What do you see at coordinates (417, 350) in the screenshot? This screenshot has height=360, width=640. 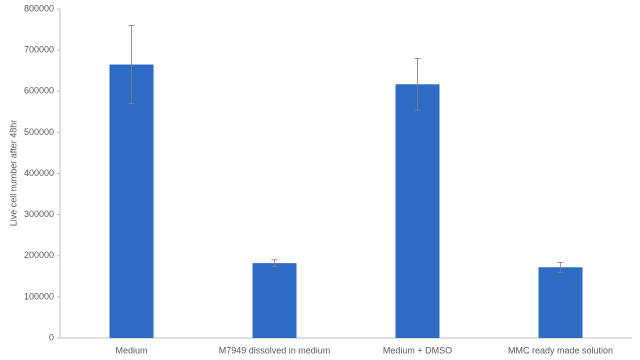 I see `x-tick-label: Medium + DMSO` at bounding box center [417, 350].